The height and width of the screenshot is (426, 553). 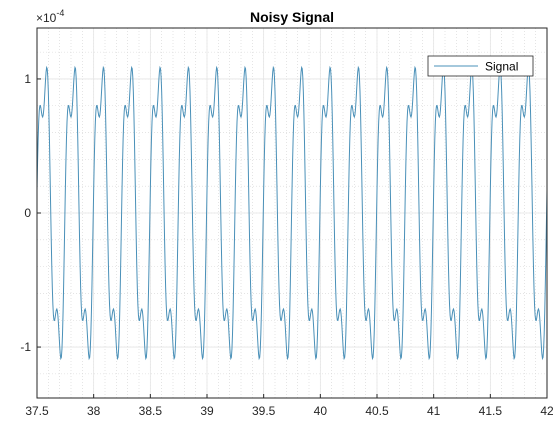 What do you see at coordinates (292, 17) in the screenshot?
I see `chart-title: Noisy Signal` at bounding box center [292, 17].